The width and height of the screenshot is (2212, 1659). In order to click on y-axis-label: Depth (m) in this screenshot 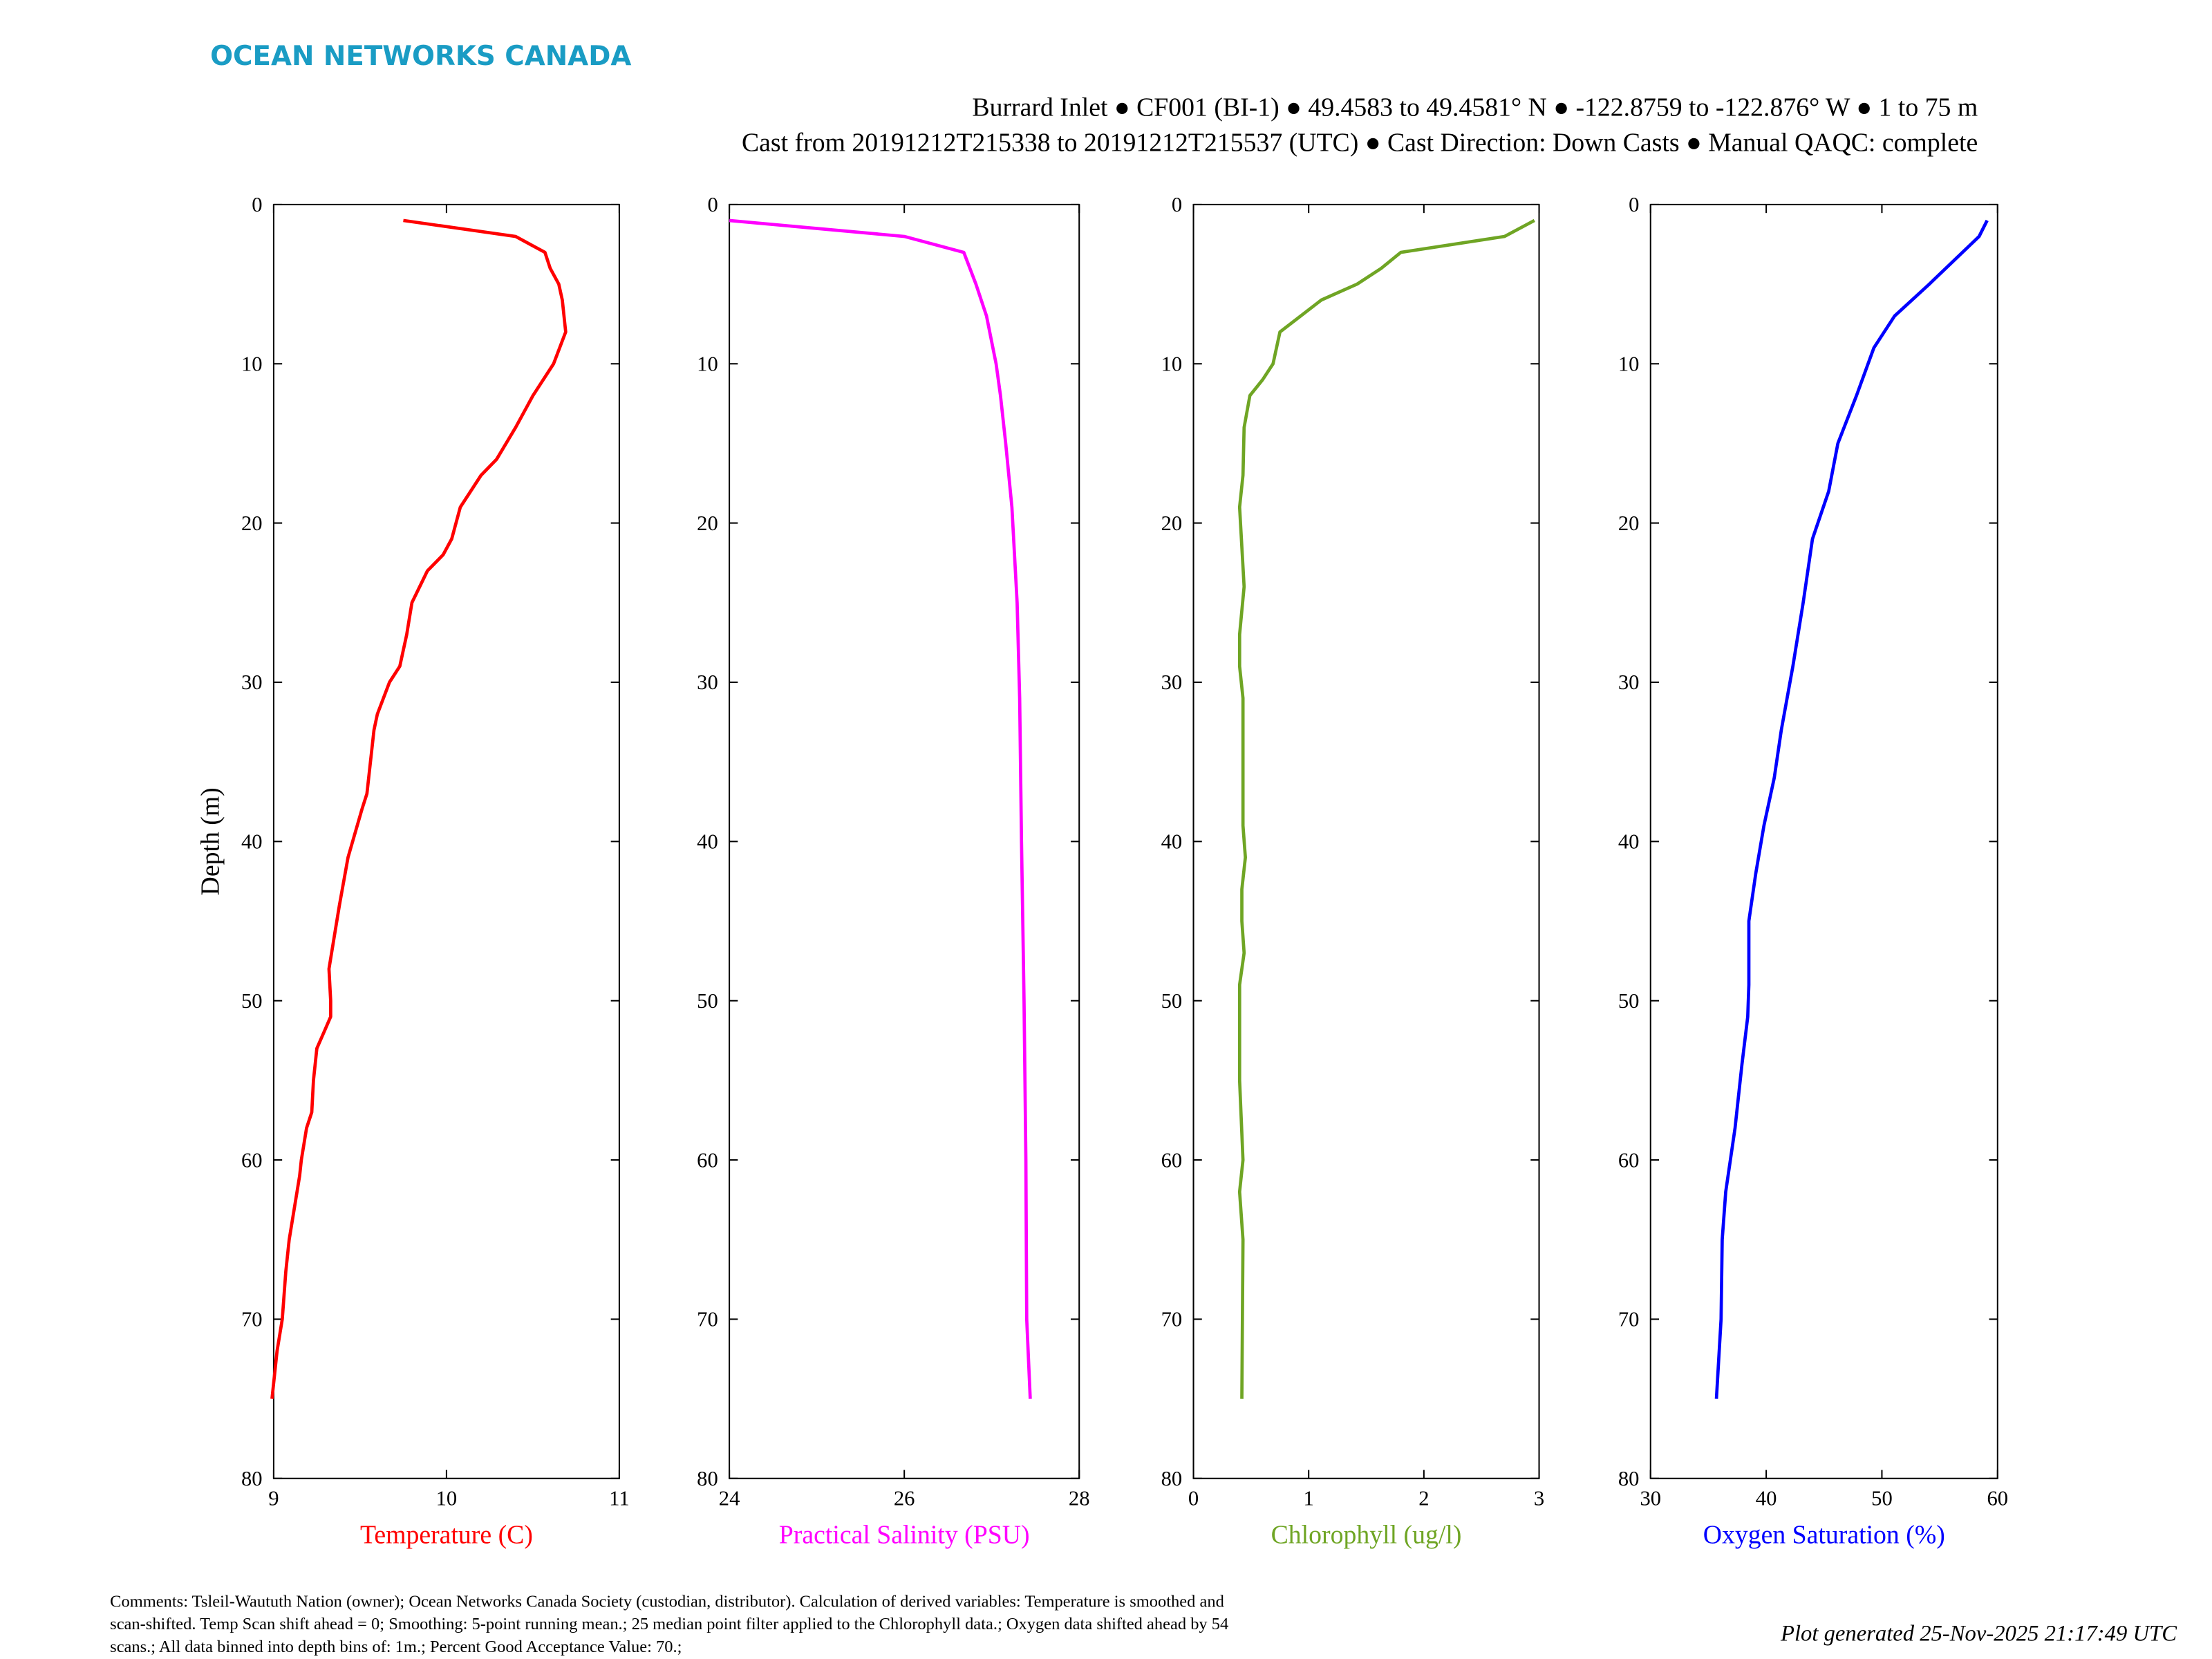, I will do `click(211, 841)`.